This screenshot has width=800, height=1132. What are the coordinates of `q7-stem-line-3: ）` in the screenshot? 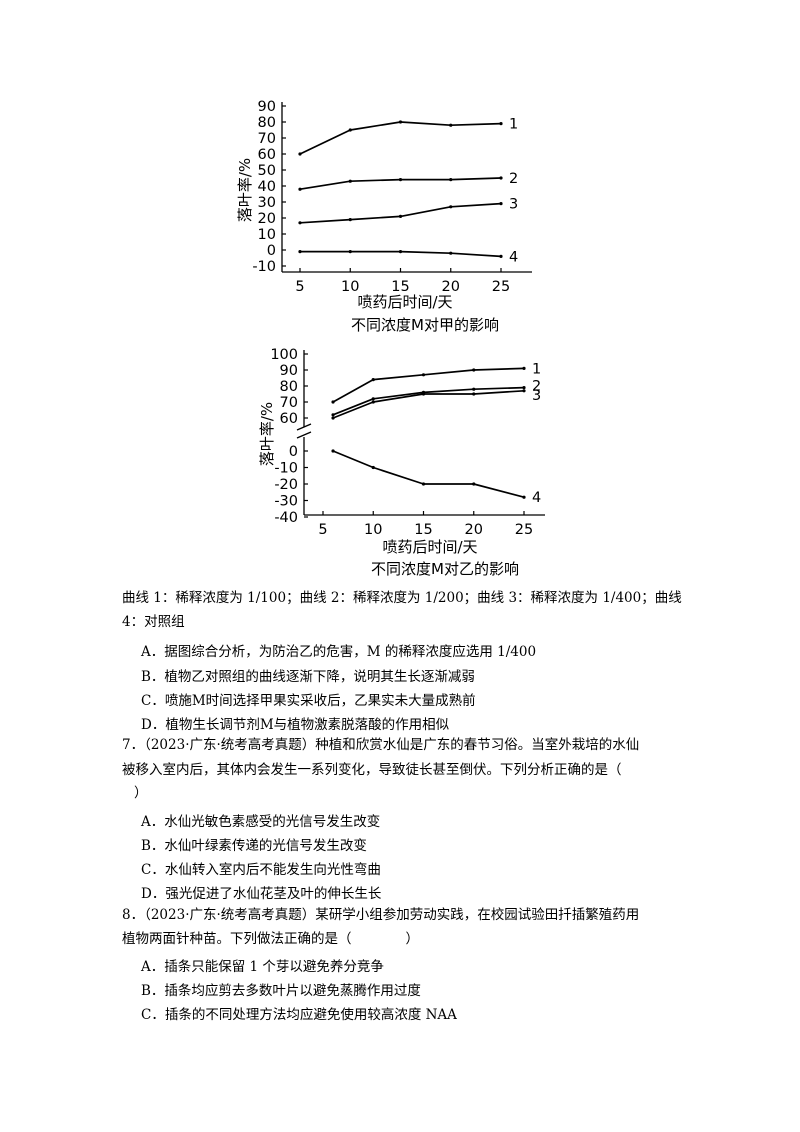 It's located at (141, 793).